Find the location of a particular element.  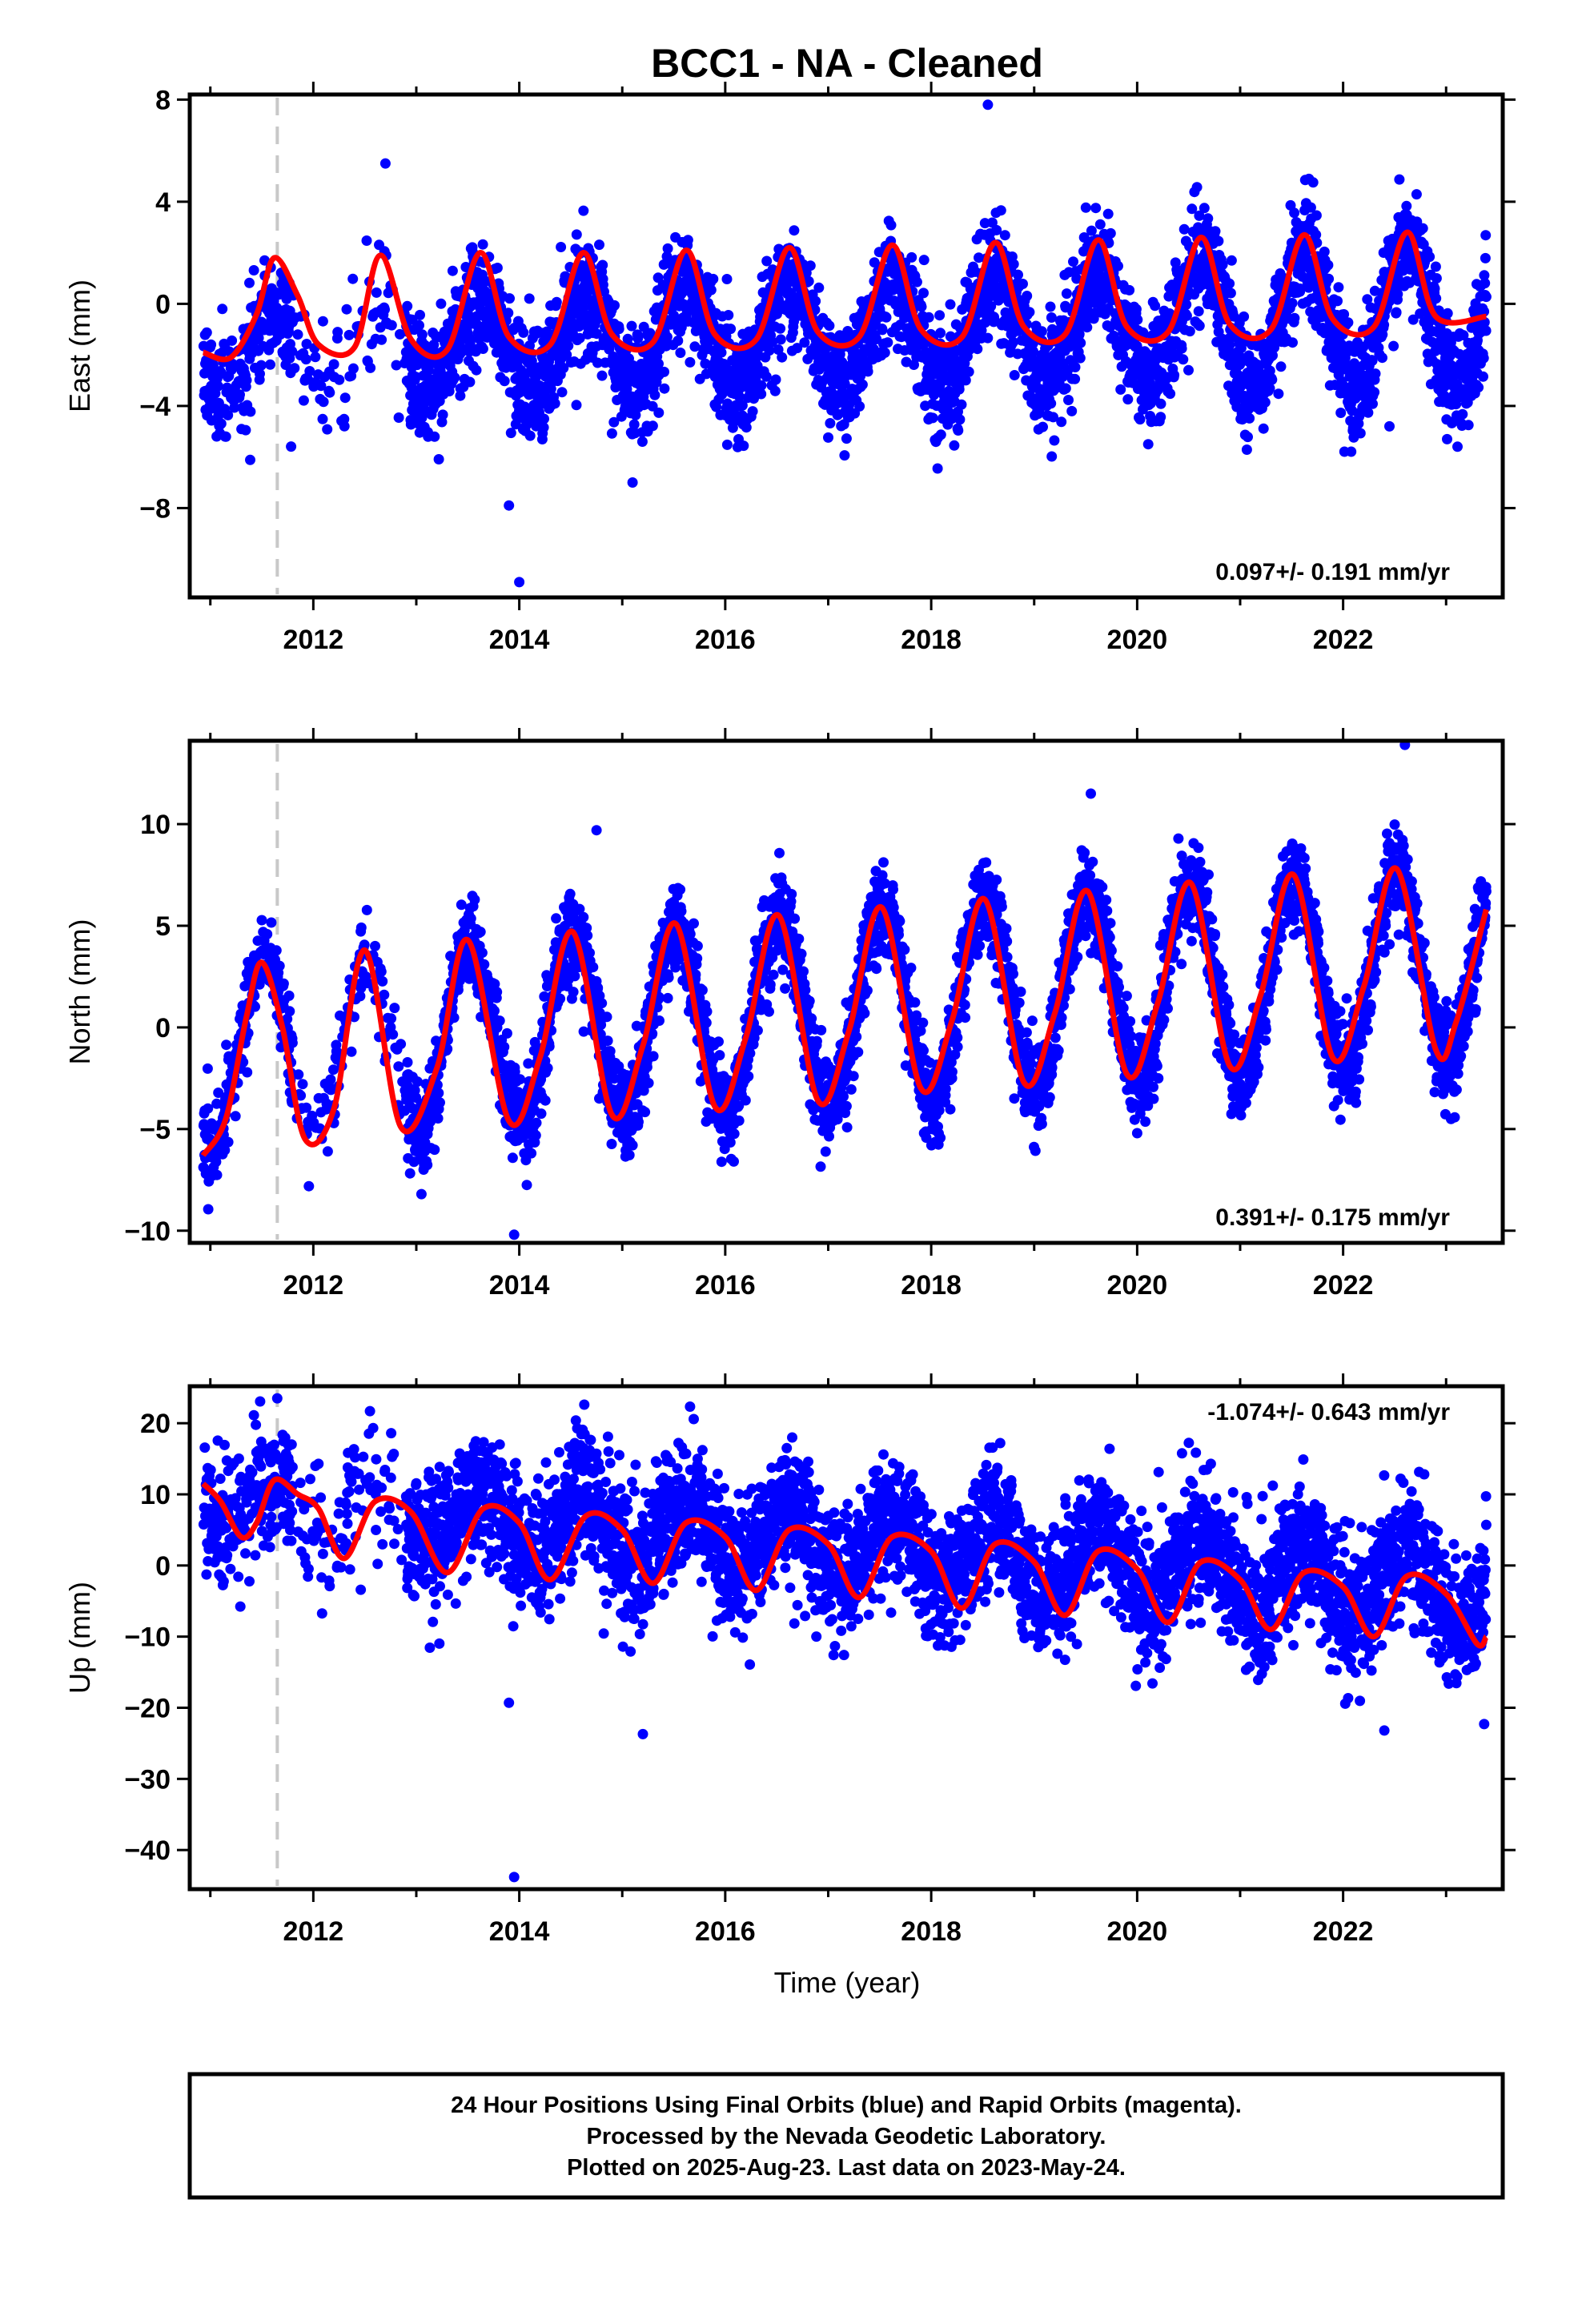

x-tick-label: 2012 is located at coordinates (314, 640).